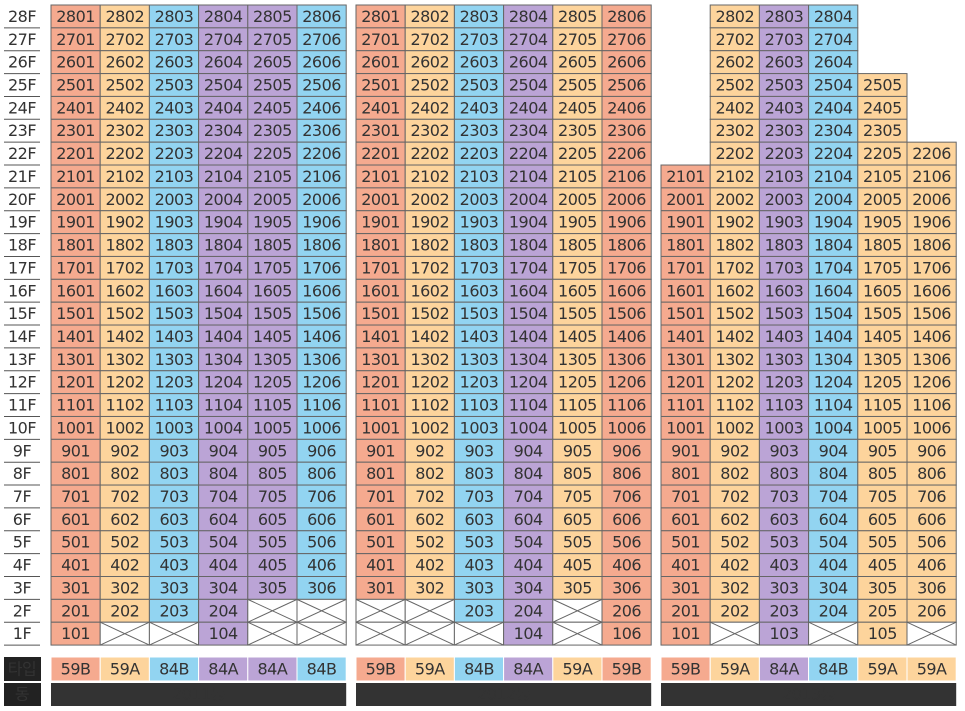  I want to click on unit-number: 2703, so click(479, 39).